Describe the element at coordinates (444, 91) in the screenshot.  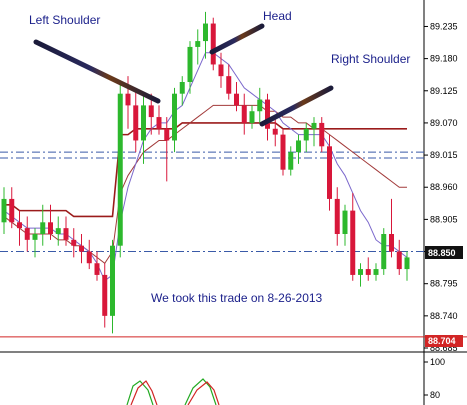
I see `price-tick-label: 89.125` at that location.